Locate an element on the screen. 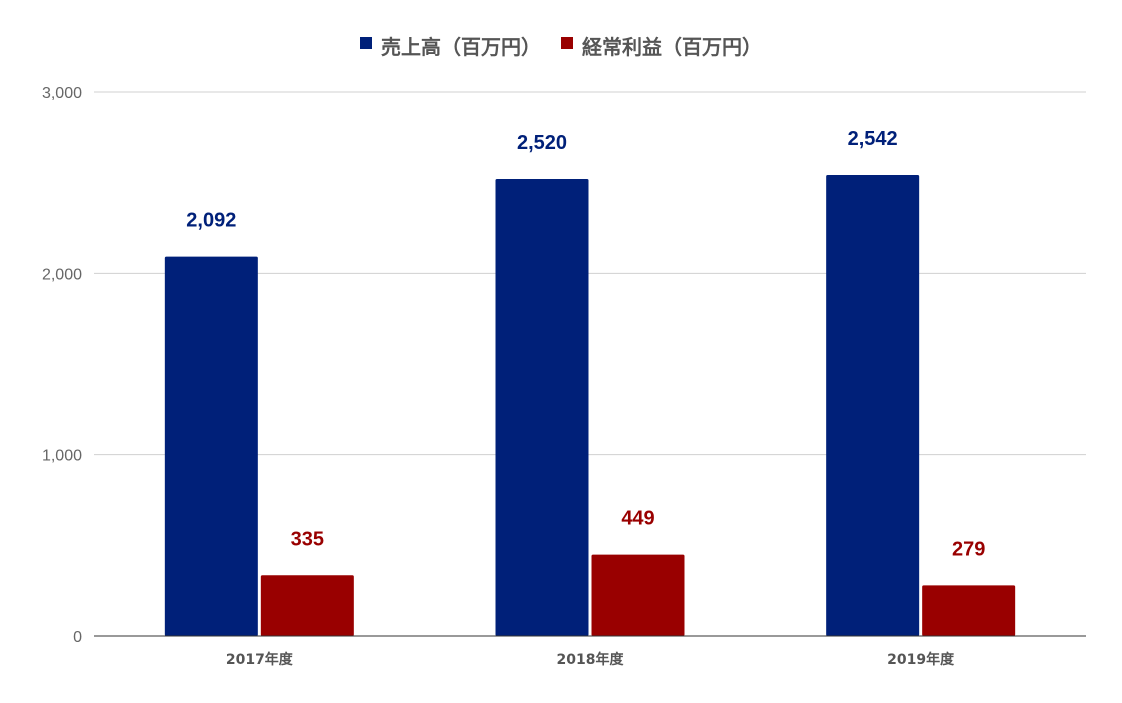 This screenshot has height=703, width=1122. data-label-series1-0: 335 is located at coordinates (307, 539).